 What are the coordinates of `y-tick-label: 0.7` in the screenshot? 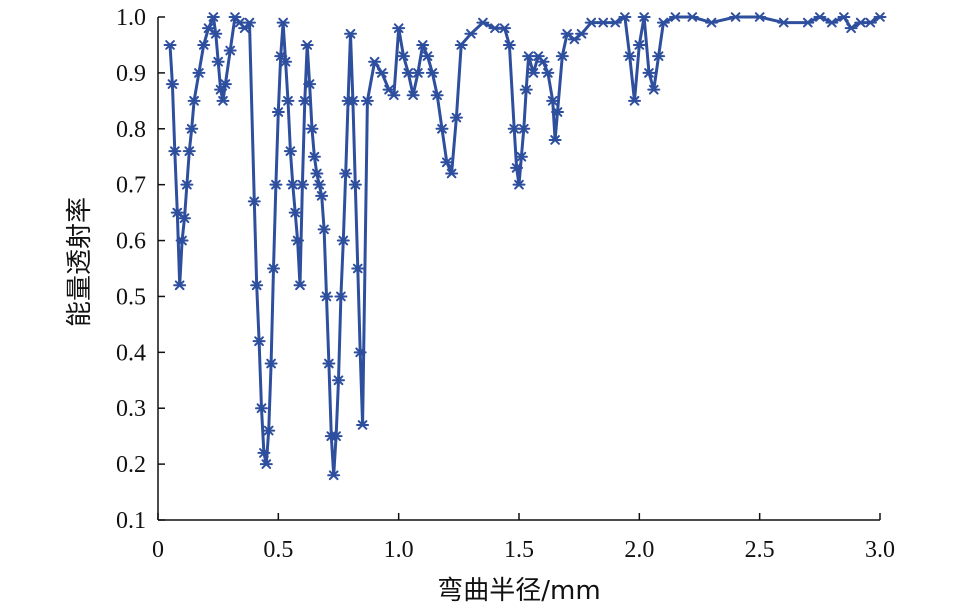 It's located at (131, 186).